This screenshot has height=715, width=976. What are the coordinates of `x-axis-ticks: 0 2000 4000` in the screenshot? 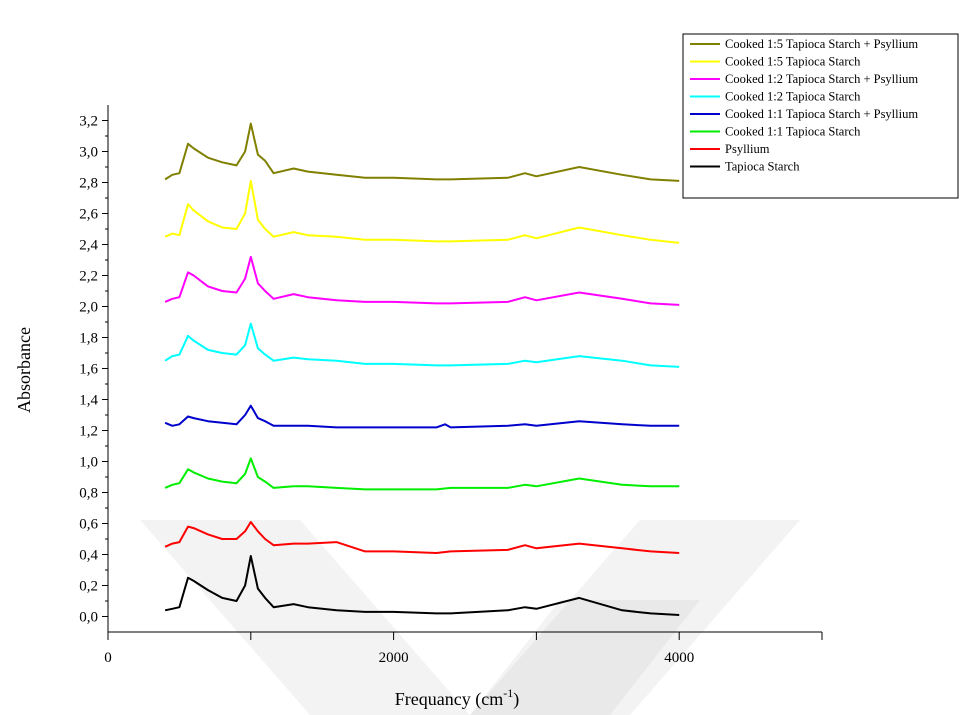 It's located at (463, 649).